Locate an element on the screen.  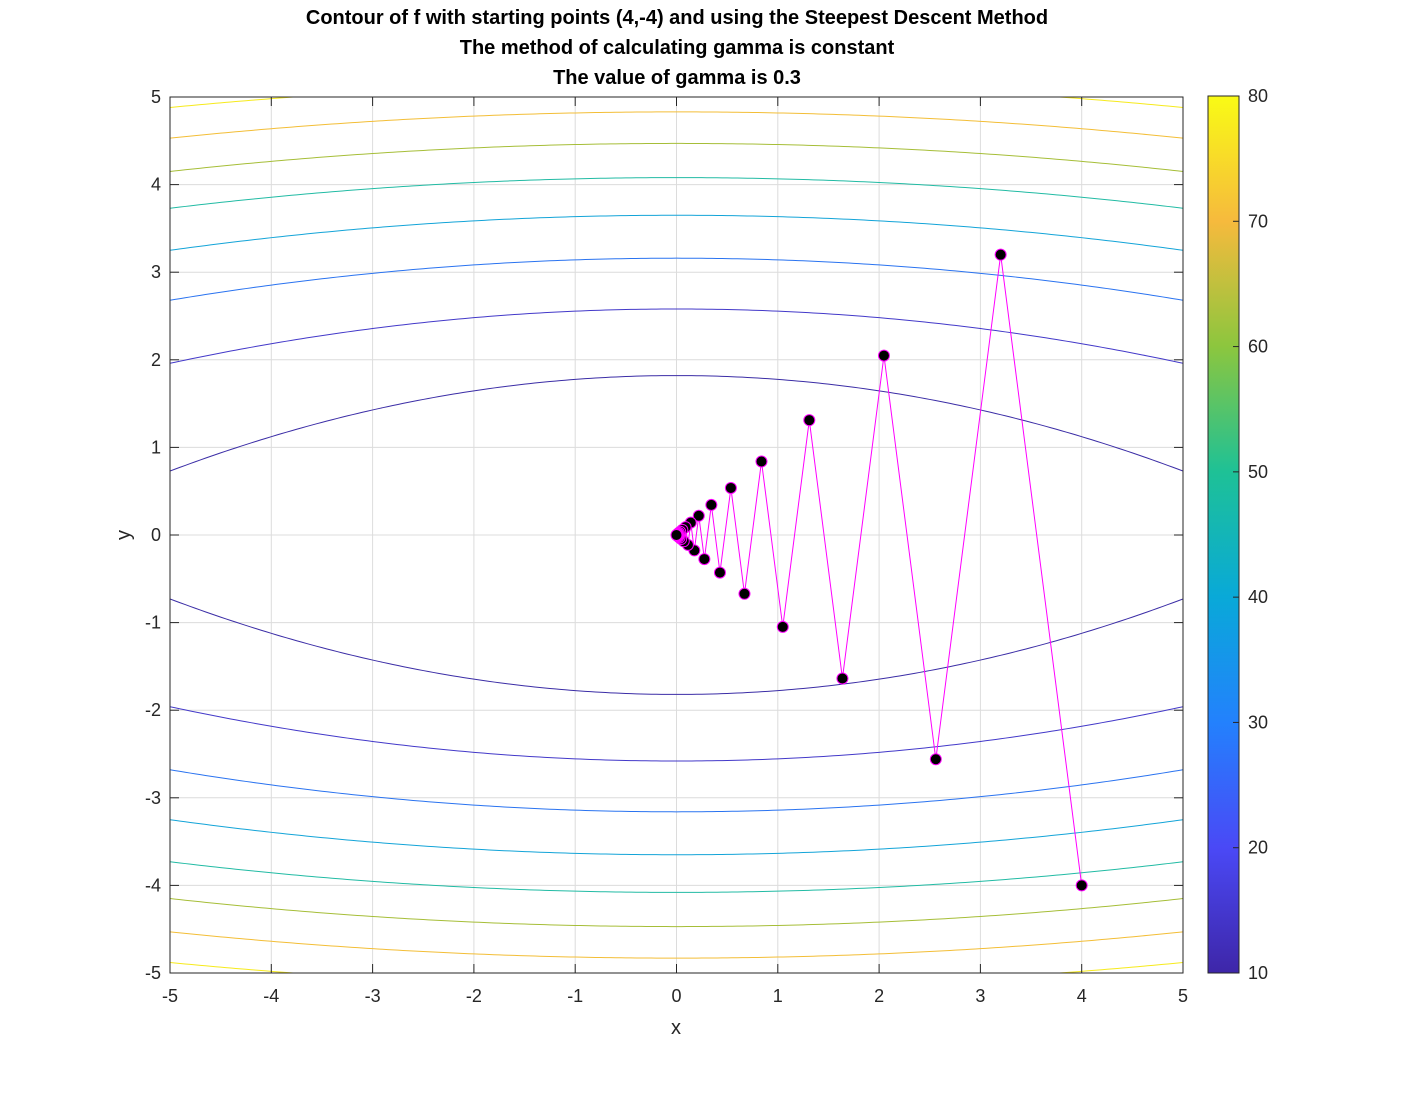
colorbar: 10 20 30 40 50 60 70 80 is located at coordinates (1237, 534).